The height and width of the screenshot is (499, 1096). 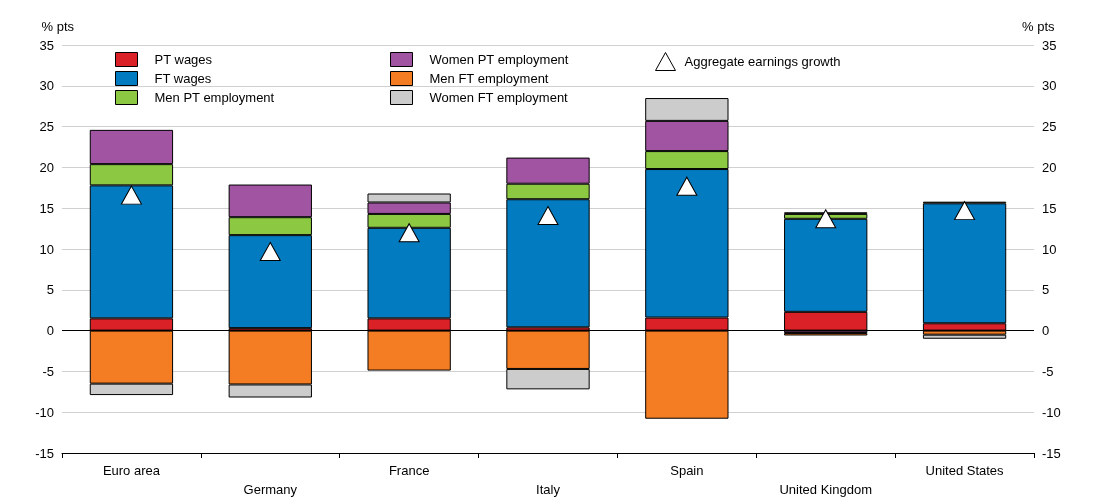 I want to click on x-tick-label: Germany, so click(x=270, y=489).